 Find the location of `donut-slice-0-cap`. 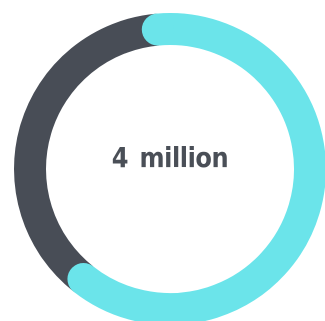

donut-slice-0-cap is located at coordinates (157, 29).